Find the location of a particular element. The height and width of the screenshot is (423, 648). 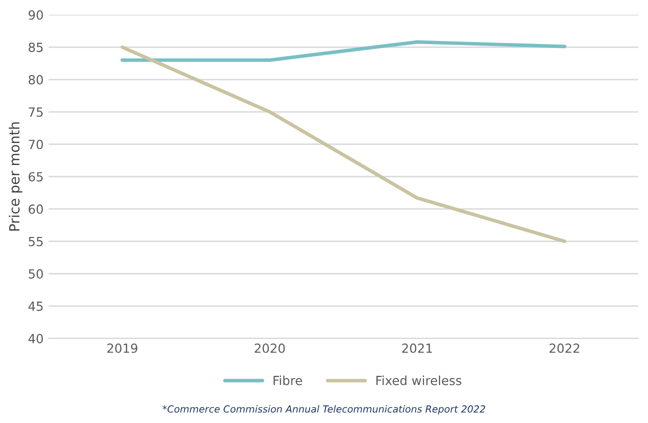

legend-label: Fixed wireless is located at coordinates (419, 381).